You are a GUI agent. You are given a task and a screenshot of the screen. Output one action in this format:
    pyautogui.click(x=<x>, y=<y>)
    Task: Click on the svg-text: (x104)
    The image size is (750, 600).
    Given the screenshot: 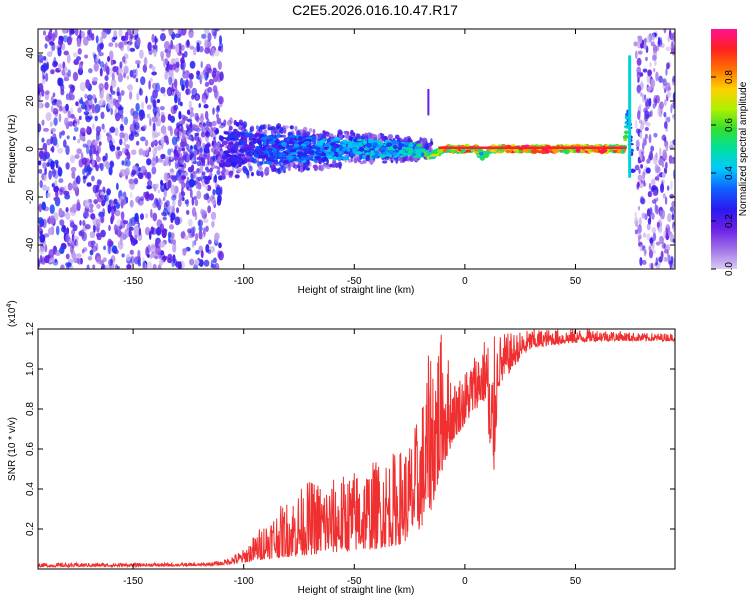 What is the action you would take?
    pyautogui.click(x=12, y=313)
    